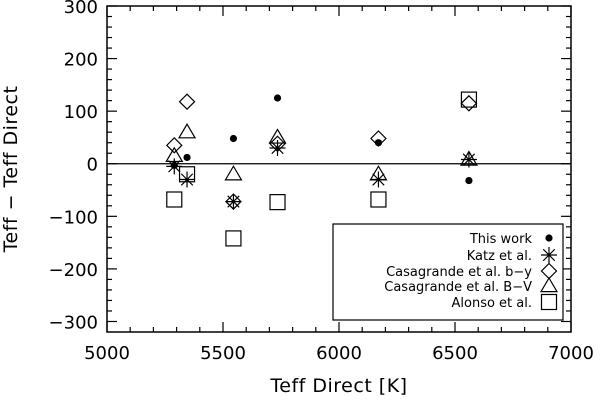  What do you see at coordinates (73, 322) in the screenshot?
I see `y-tick-label: −300` at bounding box center [73, 322].